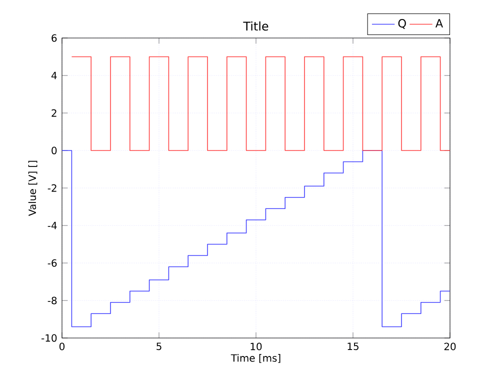 This screenshot has width=500, height=375. What do you see at coordinates (33, 188) in the screenshot?
I see `y-axis-title: Value [V] []` at bounding box center [33, 188].